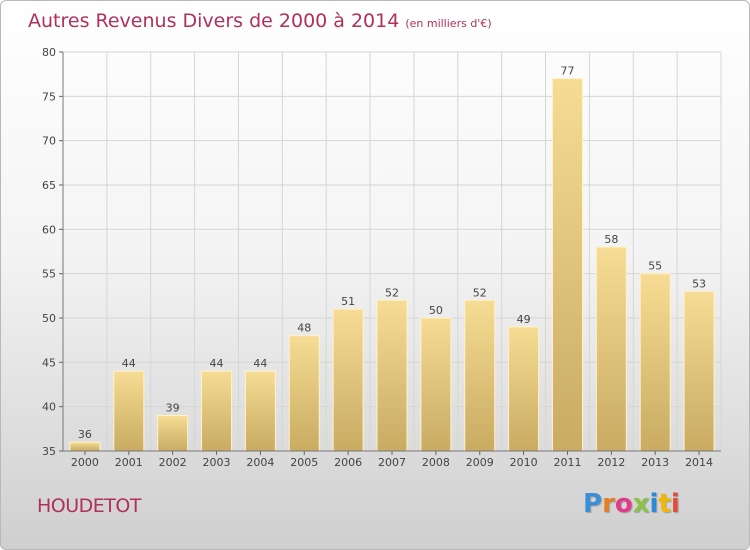 The height and width of the screenshot is (550, 750). What do you see at coordinates (611, 349) in the screenshot?
I see `bar-2012` at bounding box center [611, 349].